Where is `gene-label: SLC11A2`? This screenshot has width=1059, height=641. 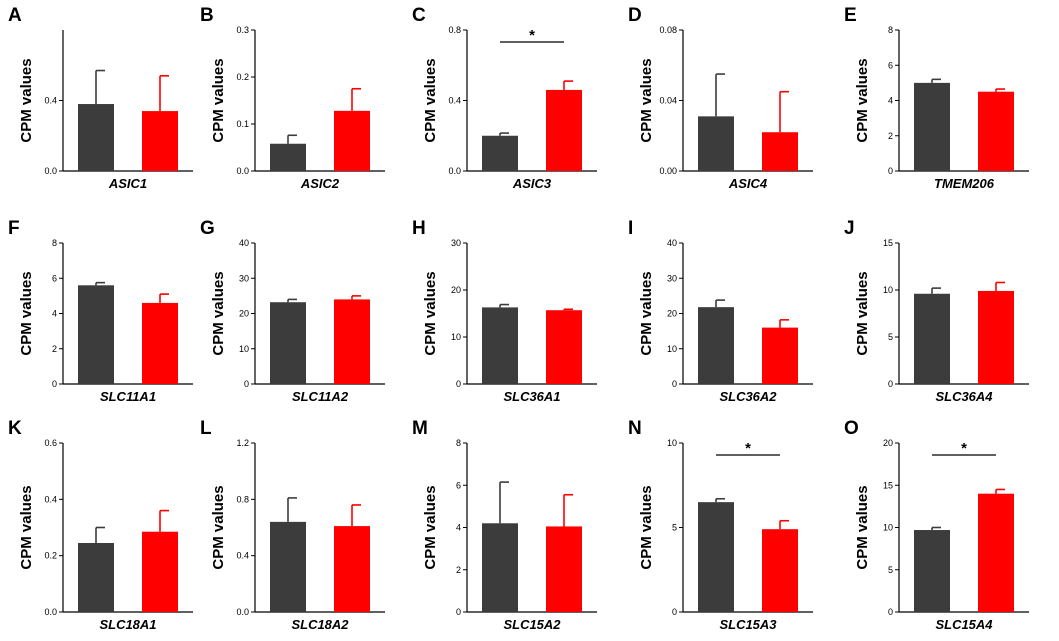 gene-label: SLC11A2 is located at coordinates (320, 396).